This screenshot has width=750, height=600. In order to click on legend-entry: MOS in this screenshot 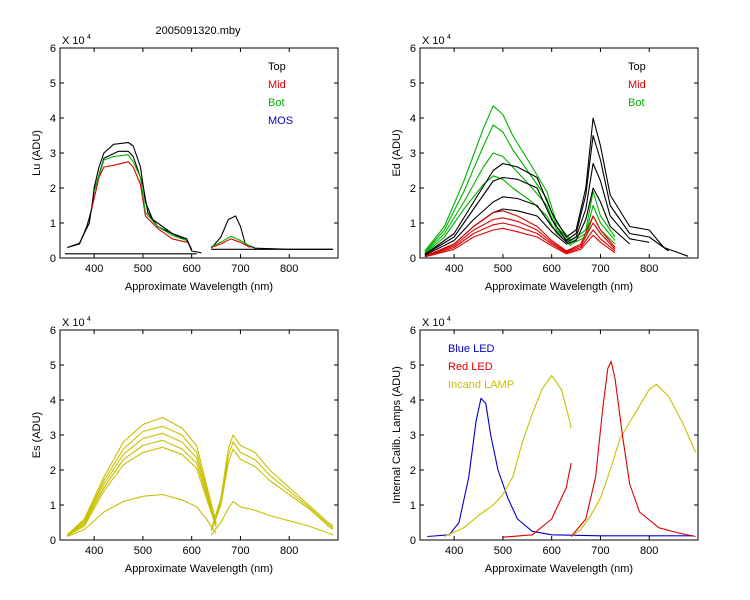, I will do `click(280, 121)`.